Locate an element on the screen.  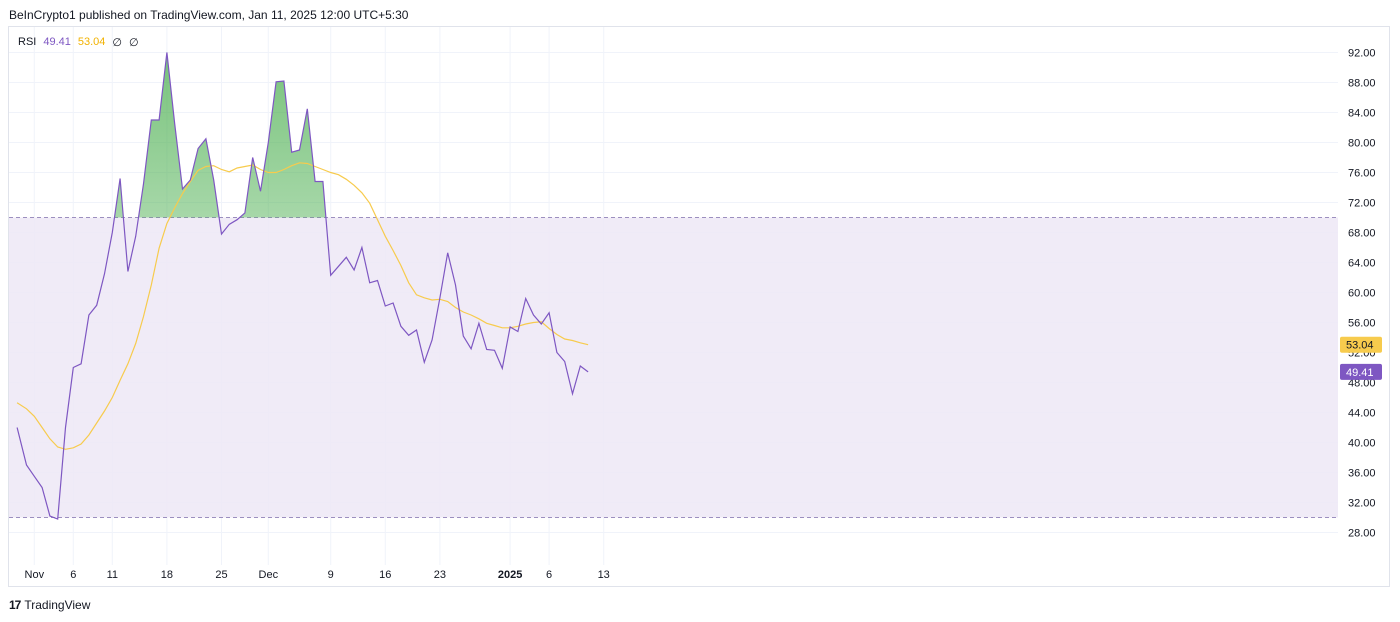
x-tick-label: 25 is located at coordinates (221, 575).